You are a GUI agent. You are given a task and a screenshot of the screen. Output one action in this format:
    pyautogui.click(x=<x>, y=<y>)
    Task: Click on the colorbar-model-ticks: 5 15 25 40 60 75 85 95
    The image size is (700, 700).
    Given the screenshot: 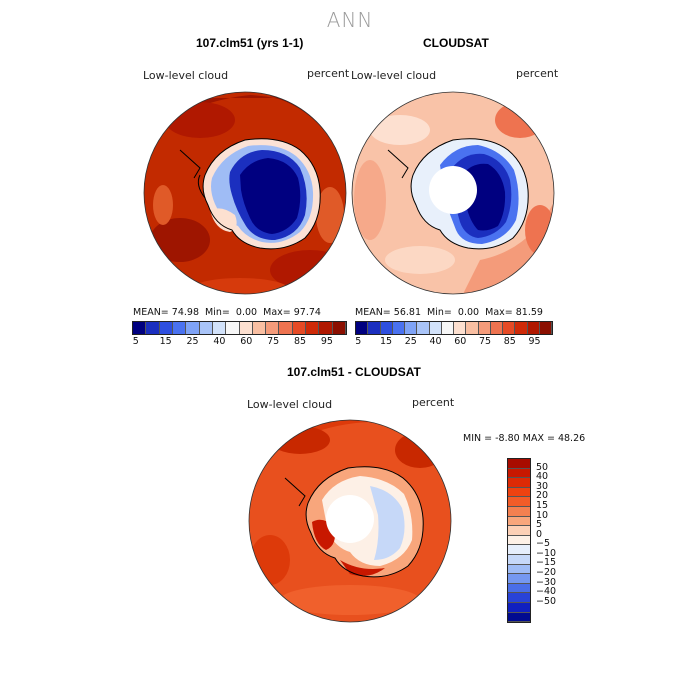 What is the action you would take?
    pyautogui.click(x=239, y=342)
    